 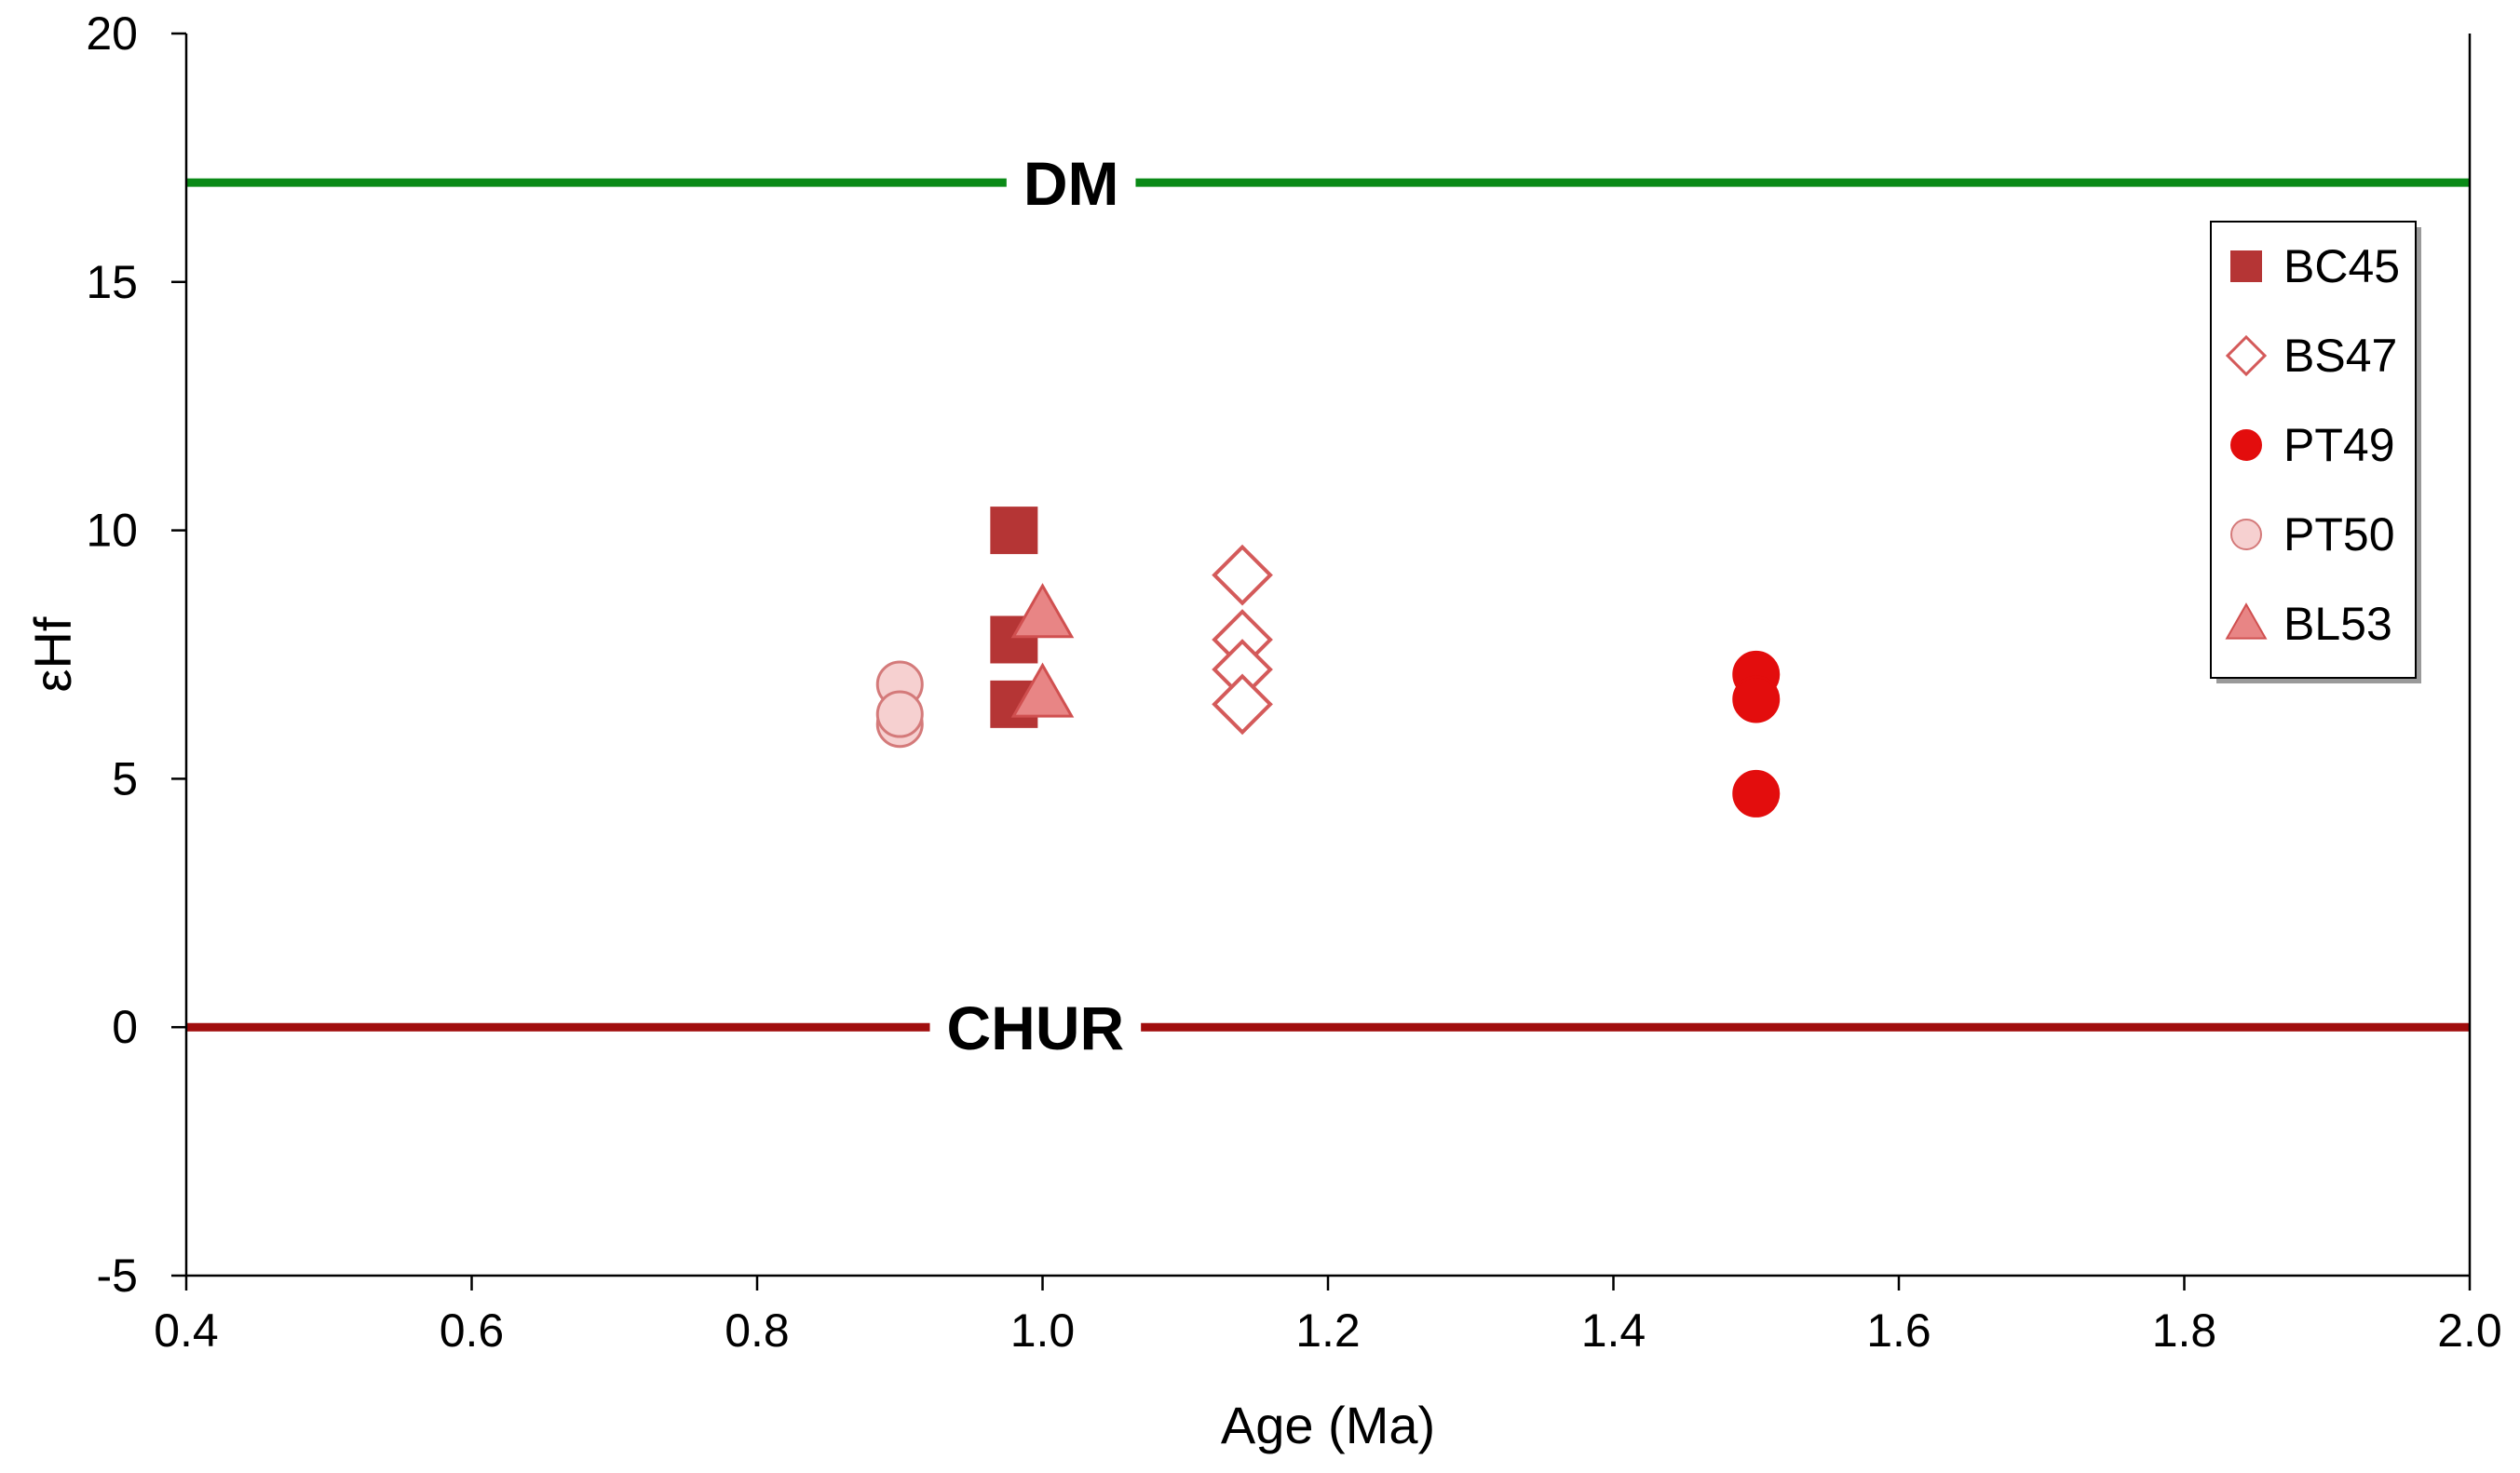 What do you see at coordinates (1756, 734) in the screenshot?
I see `series-pt49` at bounding box center [1756, 734].